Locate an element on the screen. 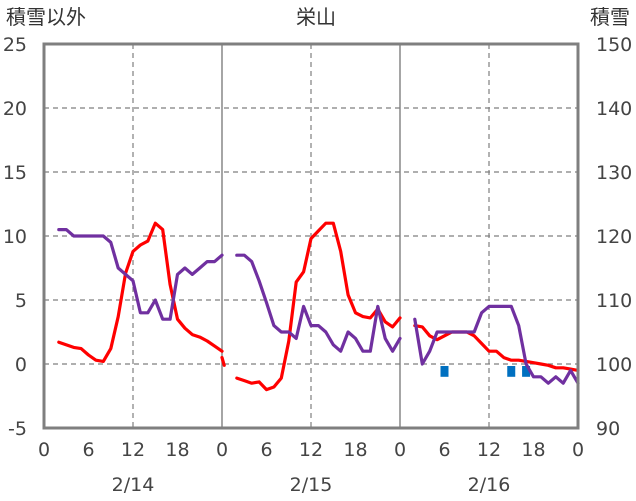 This screenshot has height=501, width=636. left-tick-label: 0 is located at coordinates (21, 365).